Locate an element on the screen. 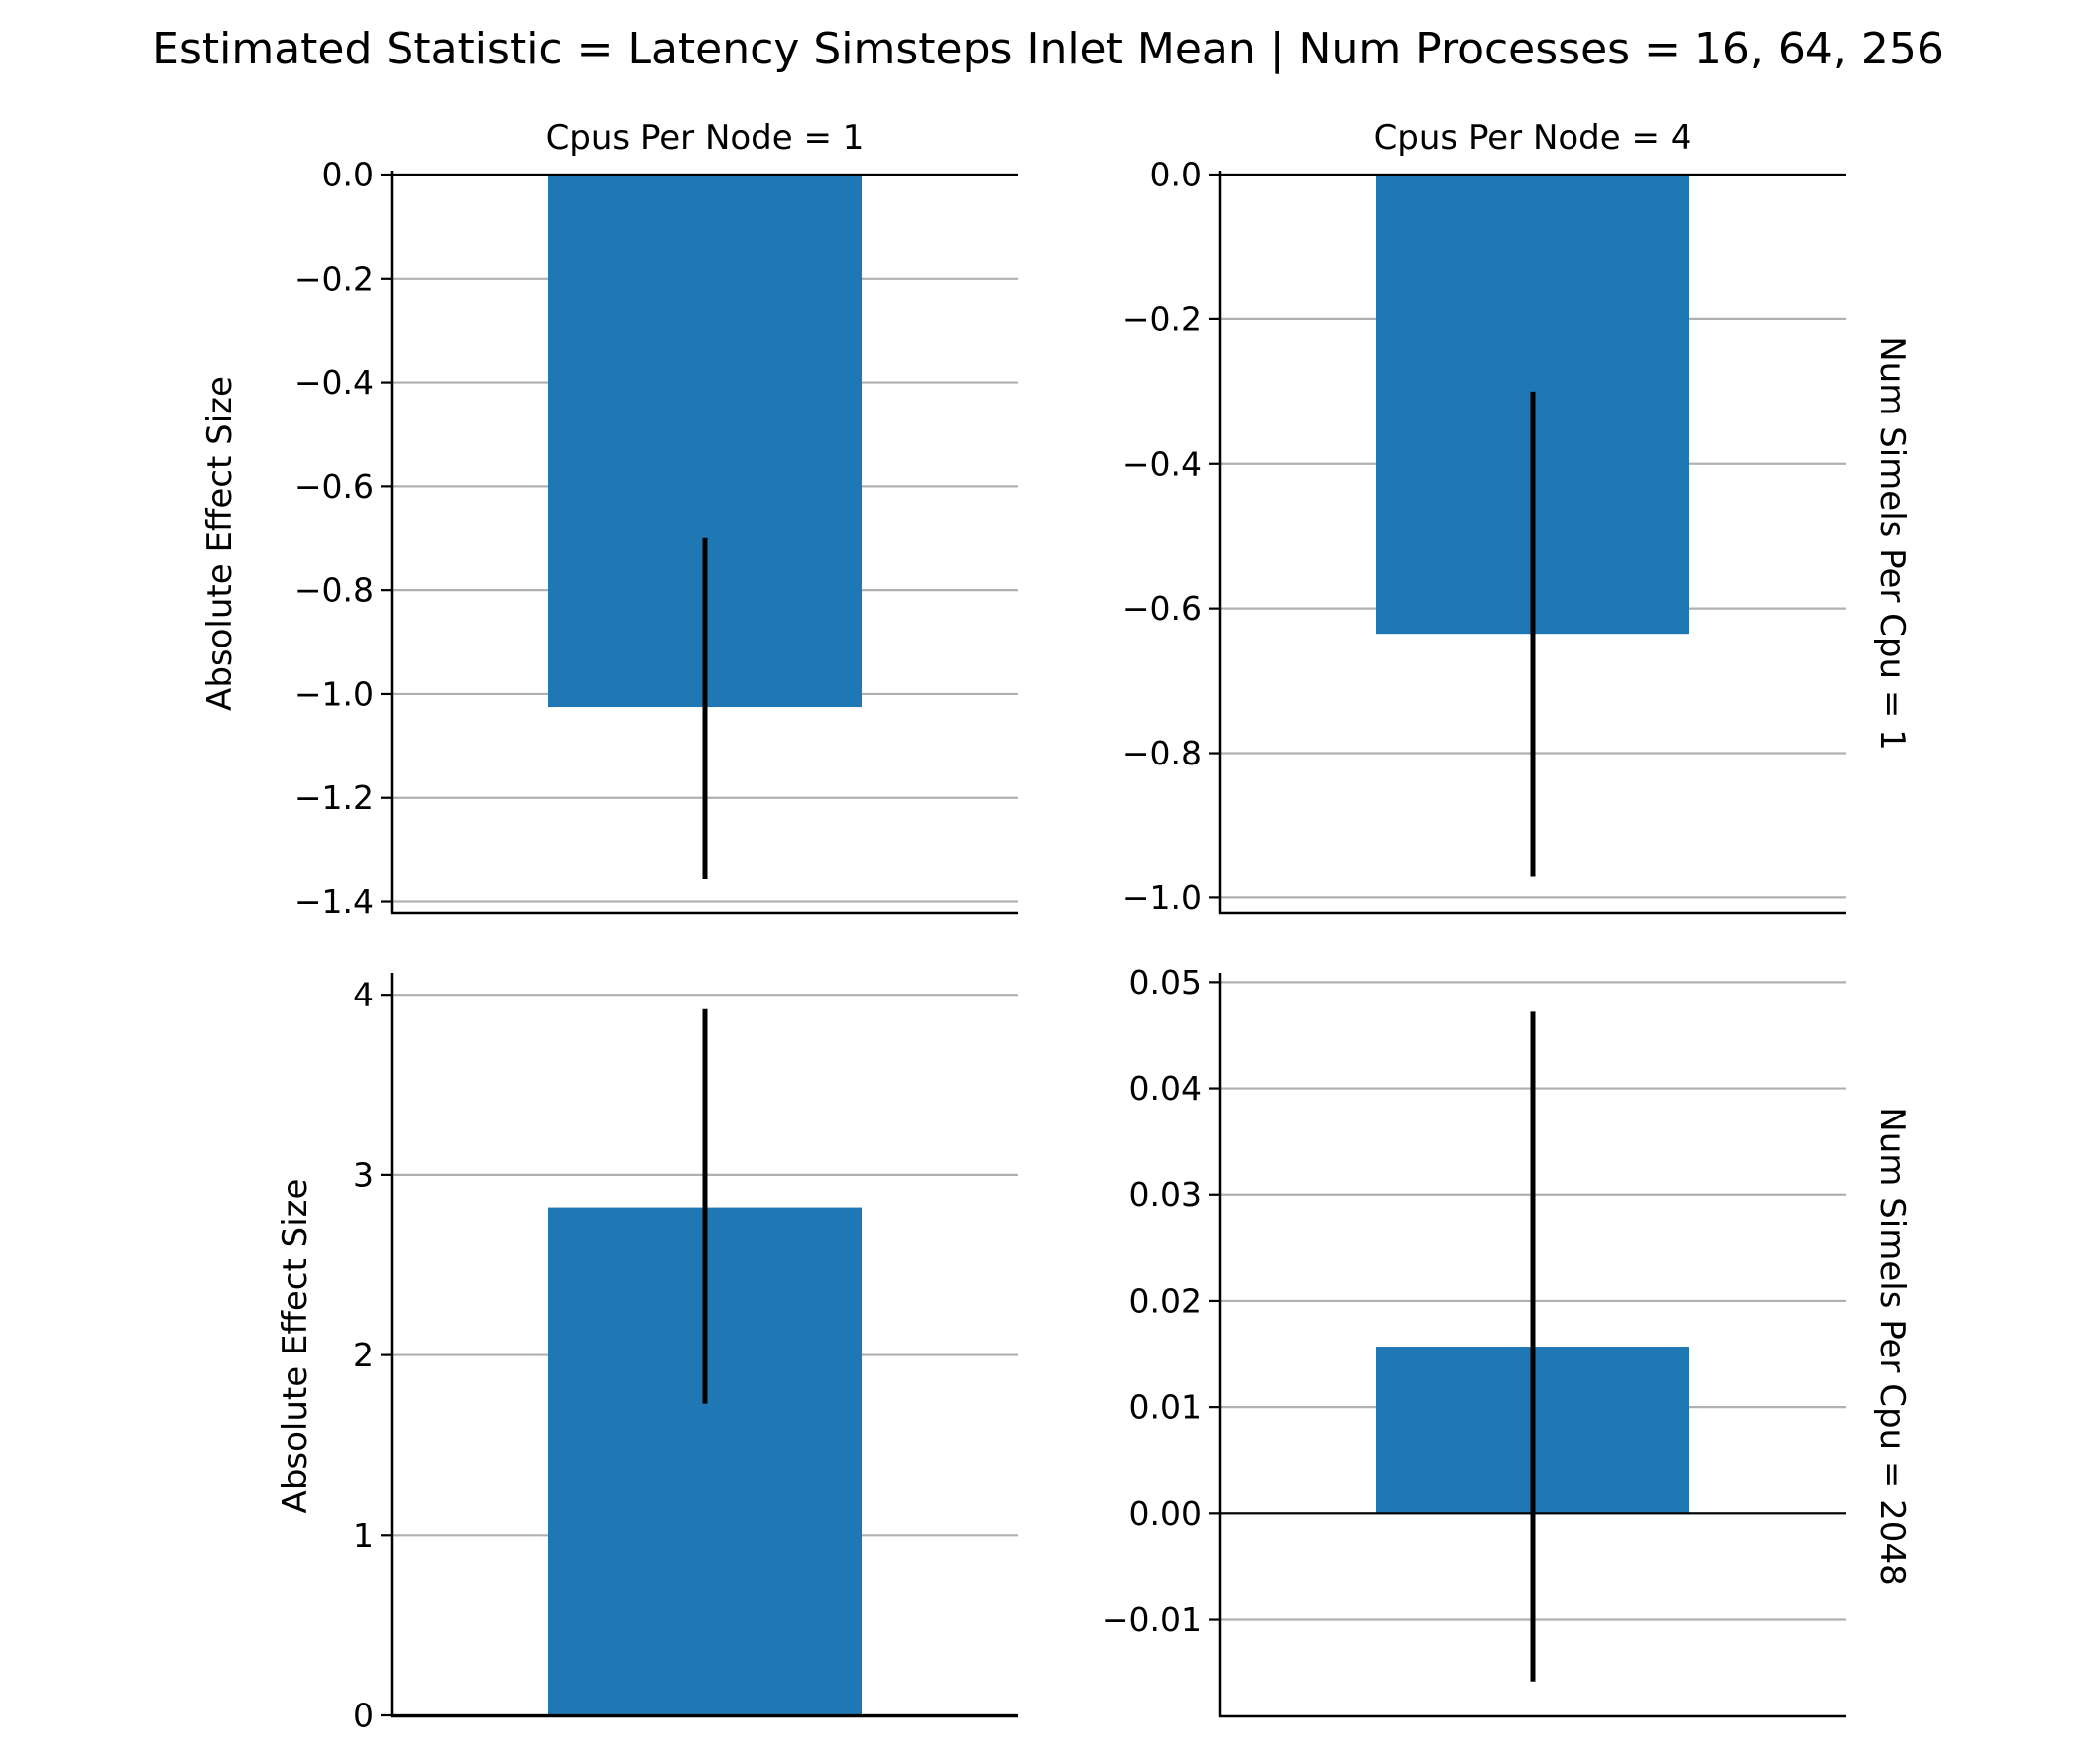 The image size is (2097, 1764). y-tick-label: 0.02 is located at coordinates (1165, 1301).